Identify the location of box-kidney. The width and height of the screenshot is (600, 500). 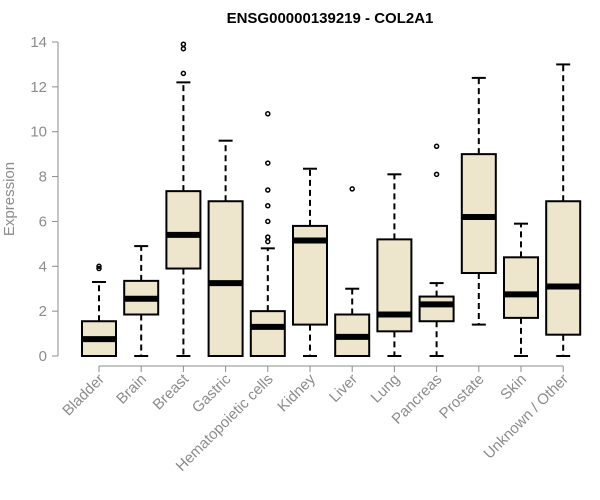
(310, 262).